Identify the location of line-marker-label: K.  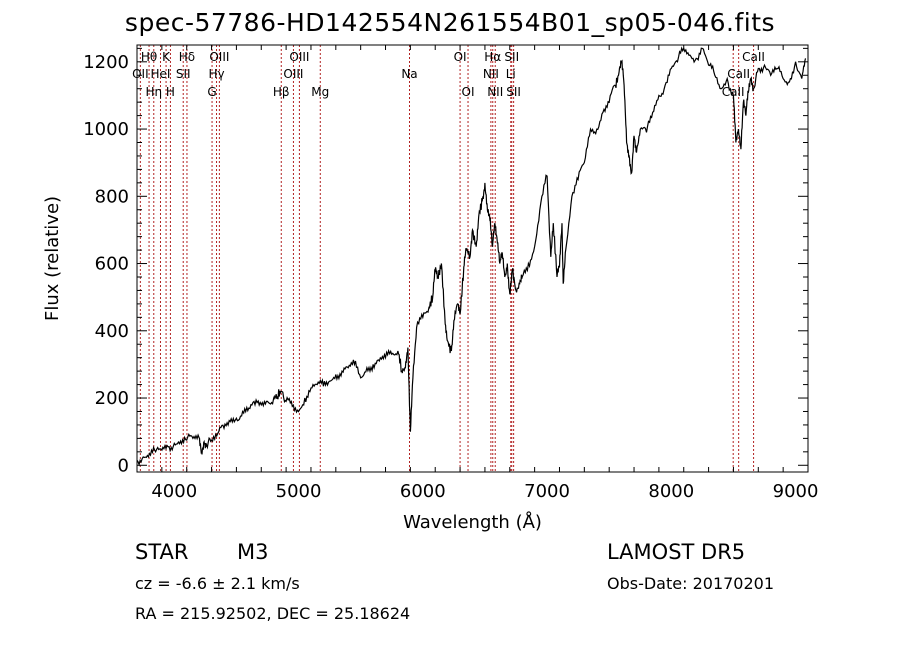
(166, 57).